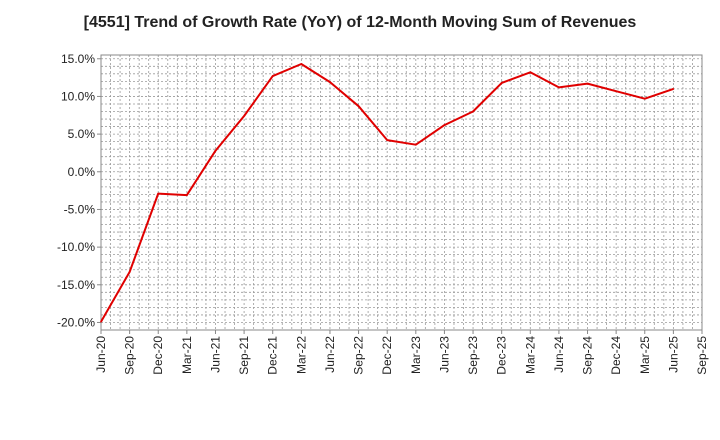 This screenshot has height=440, width=720. I want to click on x-tick-label: Sep-20, so click(130, 355).